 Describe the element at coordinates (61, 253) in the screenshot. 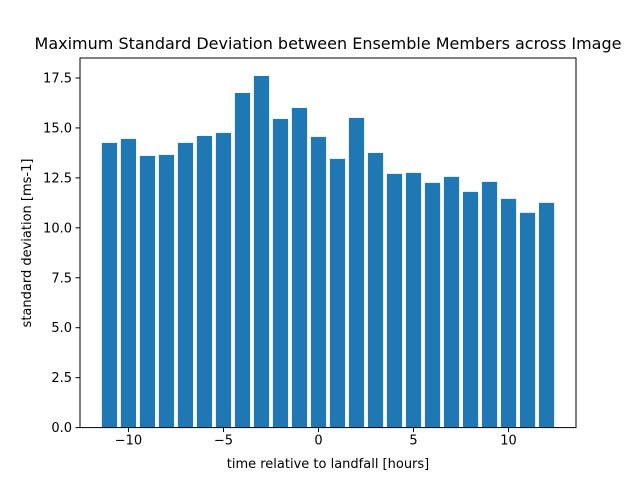

I see `y-axis-ticks: 0.0 2.5 5.0 7.5 10.0 12.5 15.0 17.5` at that location.